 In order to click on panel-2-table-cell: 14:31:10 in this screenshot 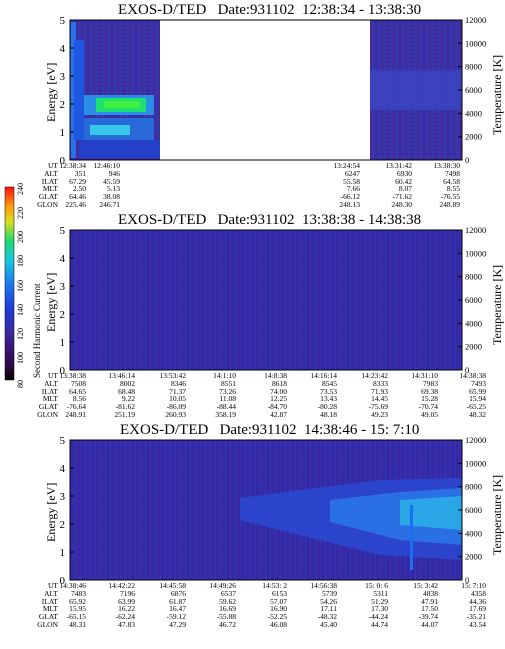, I will do `click(424, 375)`.